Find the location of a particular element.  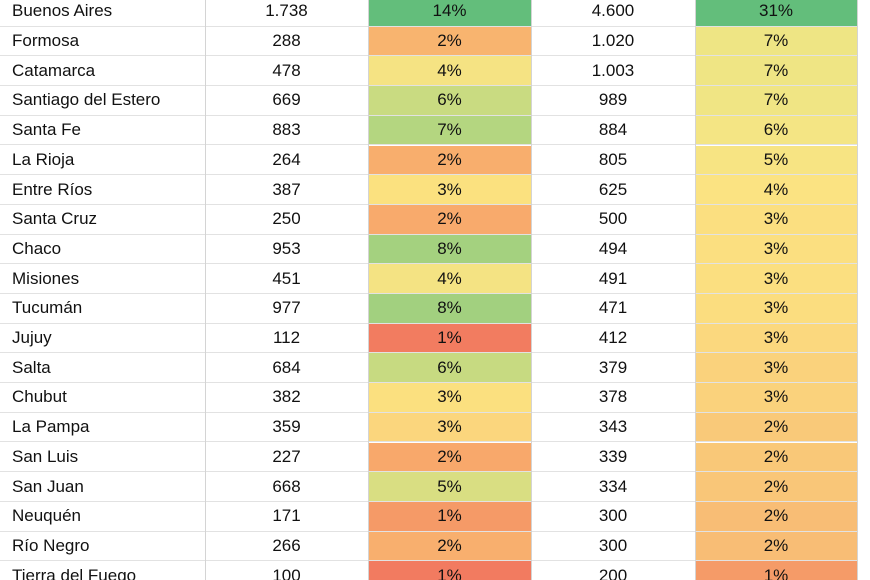

count-a-cell: 387 is located at coordinates (286, 190).